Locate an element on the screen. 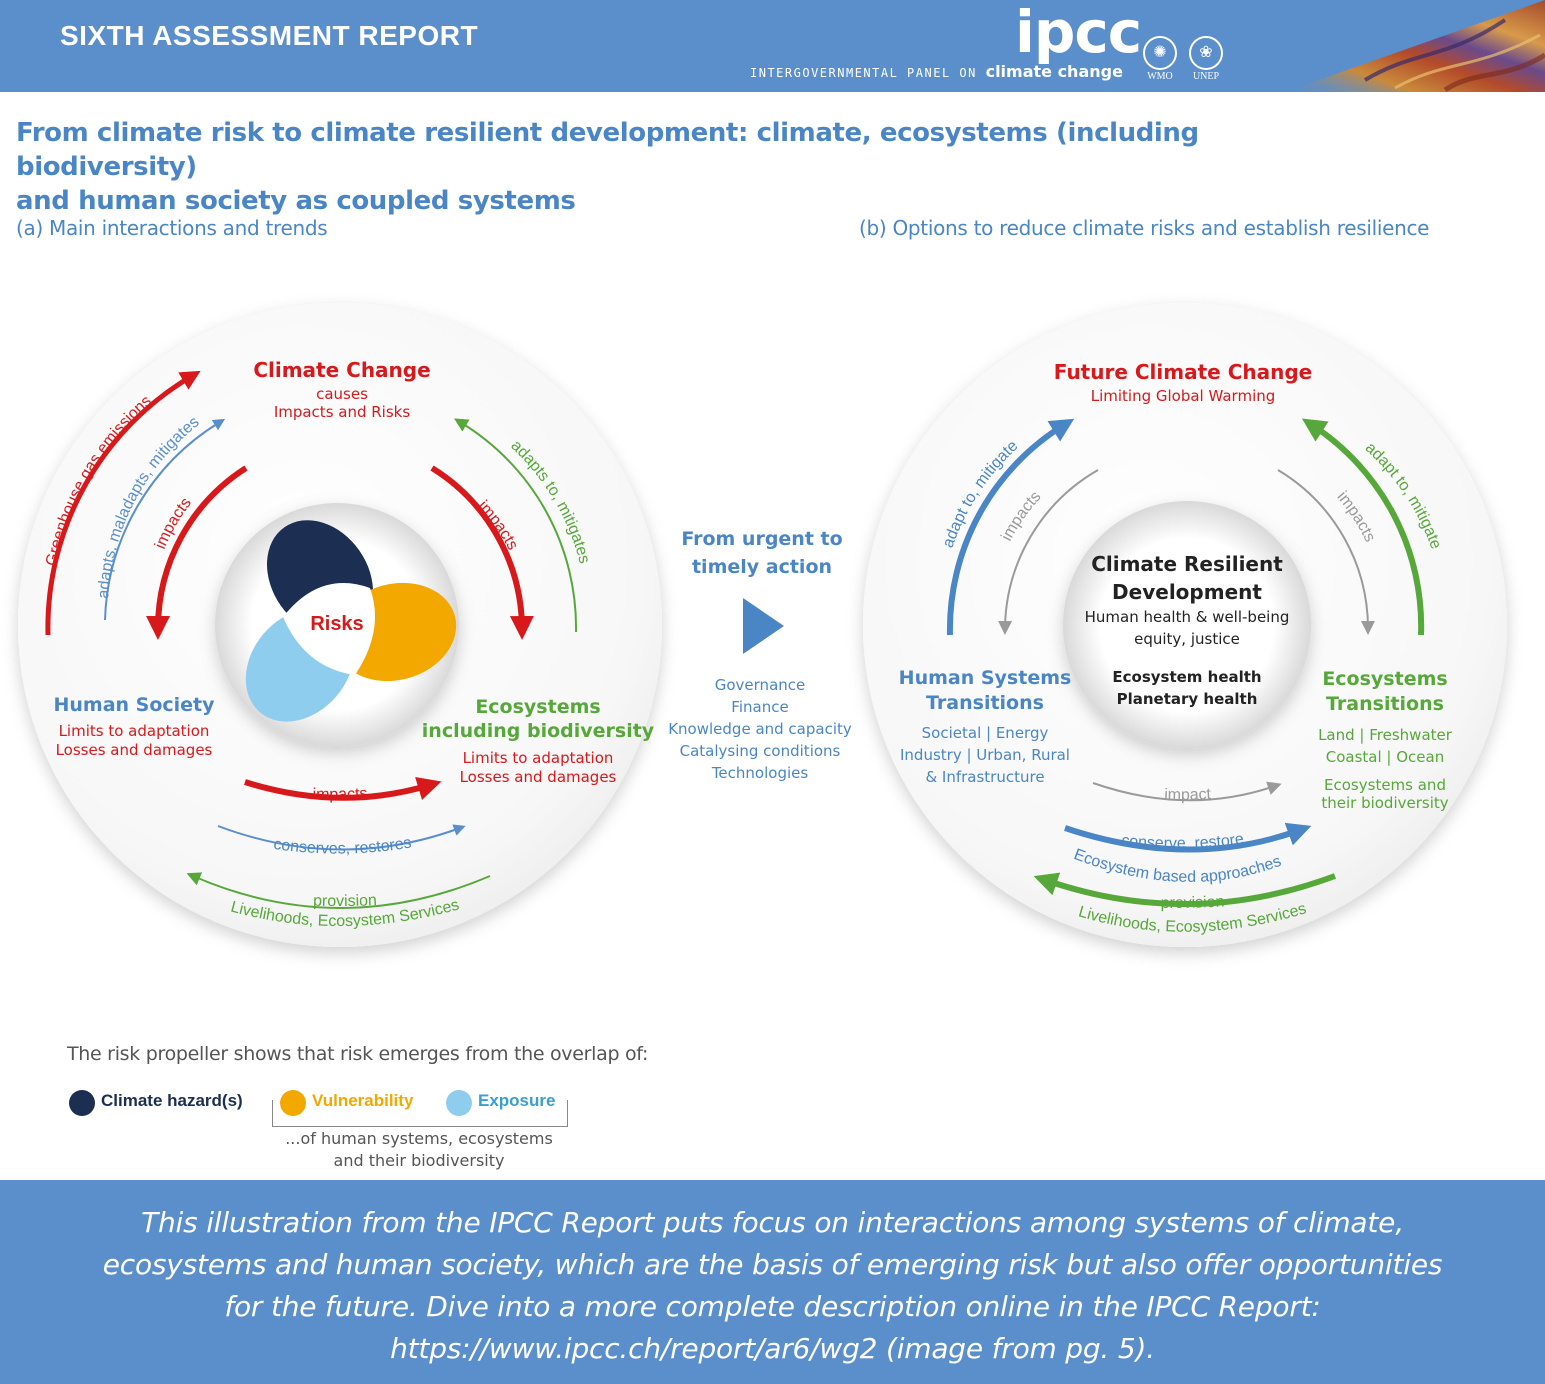  crd-sub2: equity, justice is located at coordinates (1187, 639).